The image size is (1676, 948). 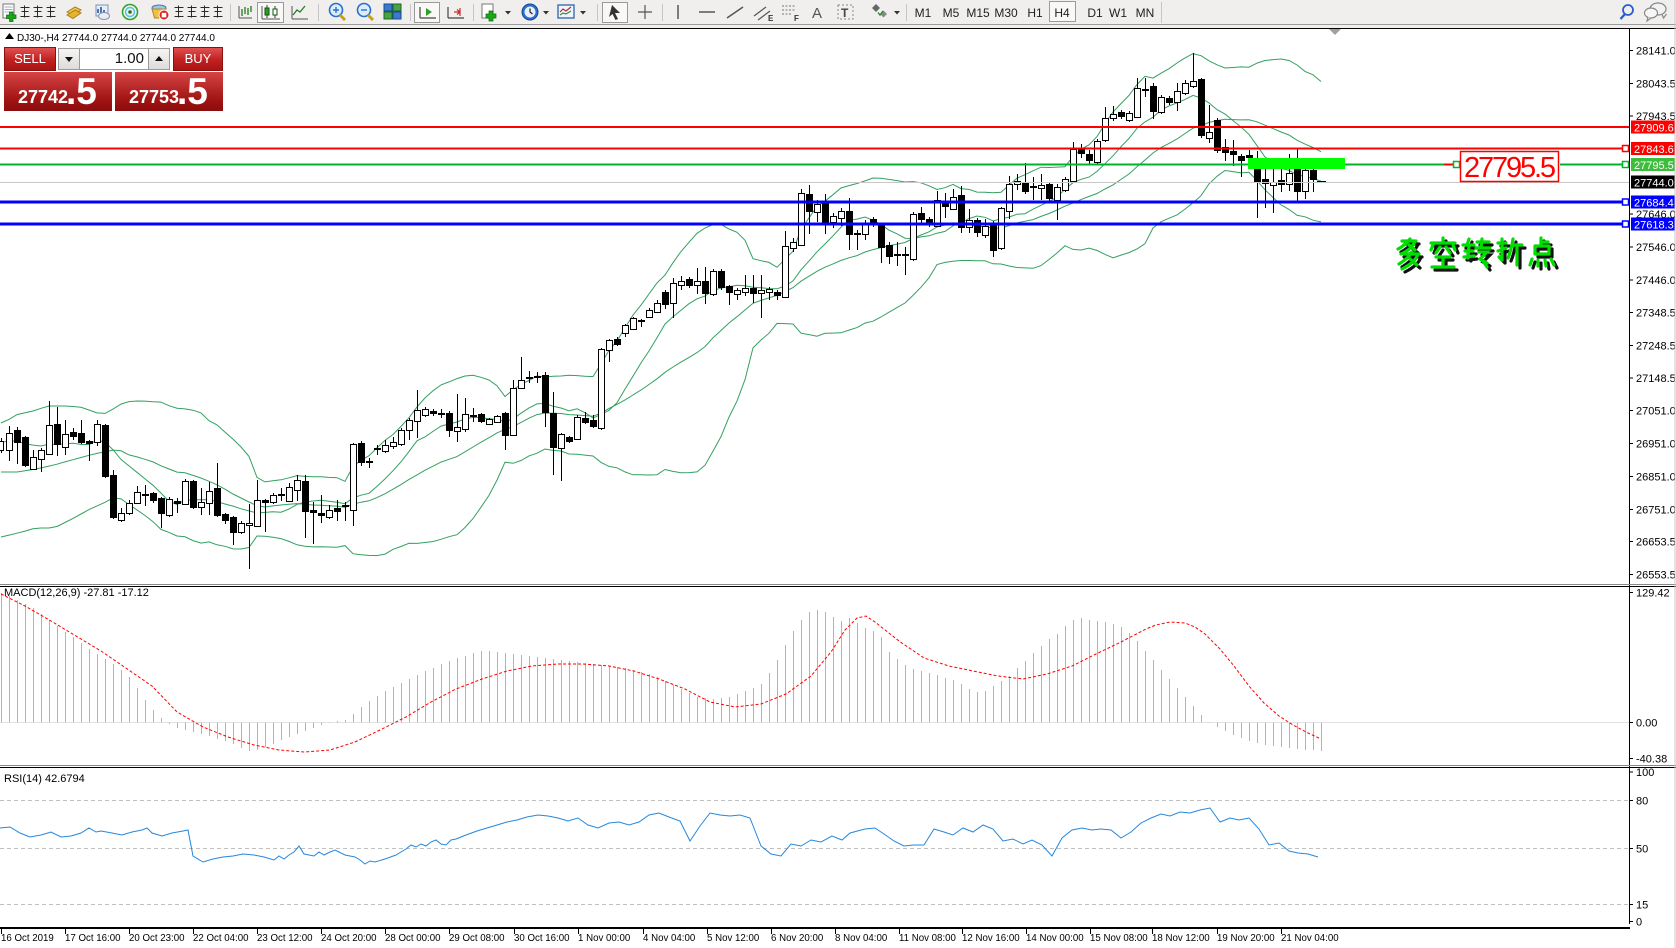 What do you see at coordinates (1062, 13) in the screenshot?
I see `svg-text: H4` at bounding box center [1062, 13].